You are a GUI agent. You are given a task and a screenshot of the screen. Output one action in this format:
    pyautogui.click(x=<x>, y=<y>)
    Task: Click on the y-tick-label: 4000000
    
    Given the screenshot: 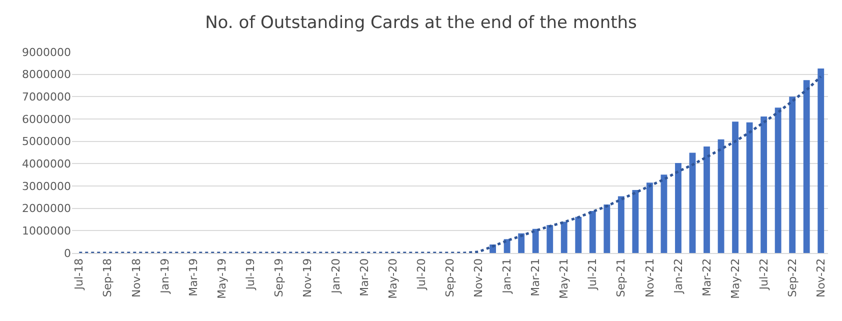 What is the action you would take?
    pyautogui.click(x=46, y=164)
    